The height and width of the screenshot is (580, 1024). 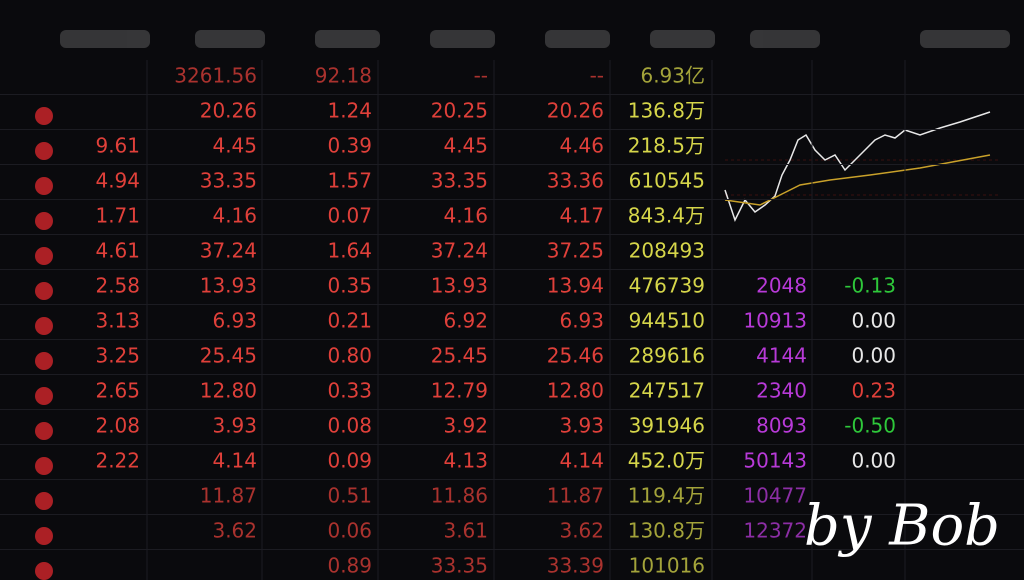 I want to click on cell: 33.35, so click(x=228, y=181).